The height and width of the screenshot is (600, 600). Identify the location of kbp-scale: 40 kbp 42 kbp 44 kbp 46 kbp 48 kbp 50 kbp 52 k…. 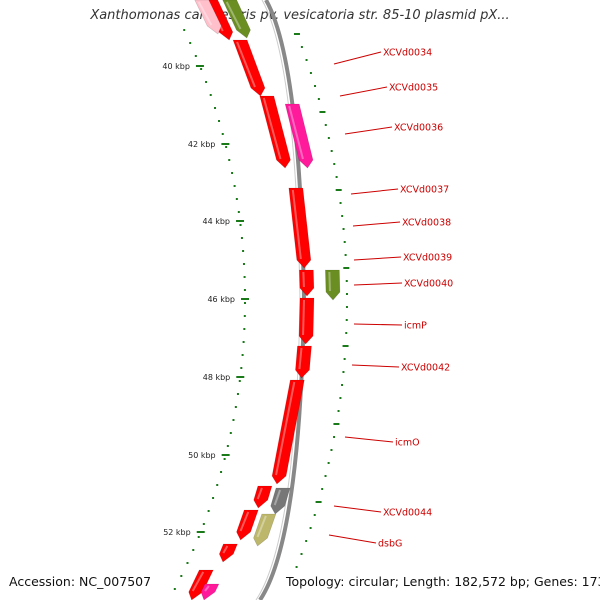
(205, 299).